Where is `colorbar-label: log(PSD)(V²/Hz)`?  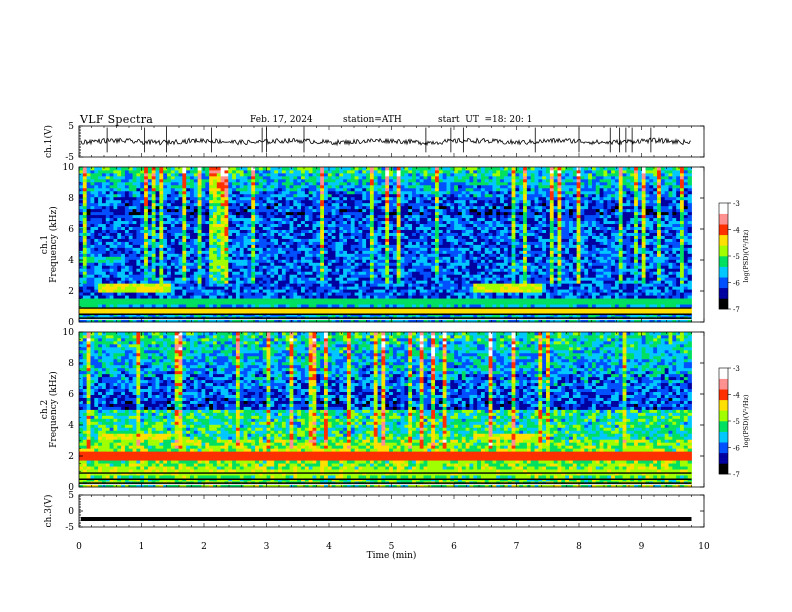
colorbar-label: log(PSD)(V²/Hz) is located at coordinates (746, 420).